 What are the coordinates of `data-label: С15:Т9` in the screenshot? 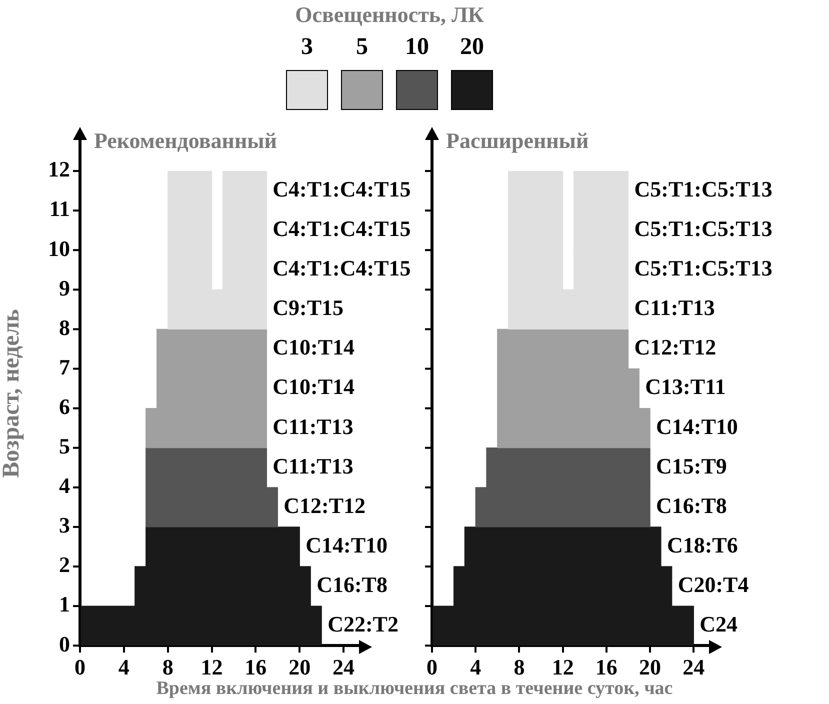 It's located at (691, 465).